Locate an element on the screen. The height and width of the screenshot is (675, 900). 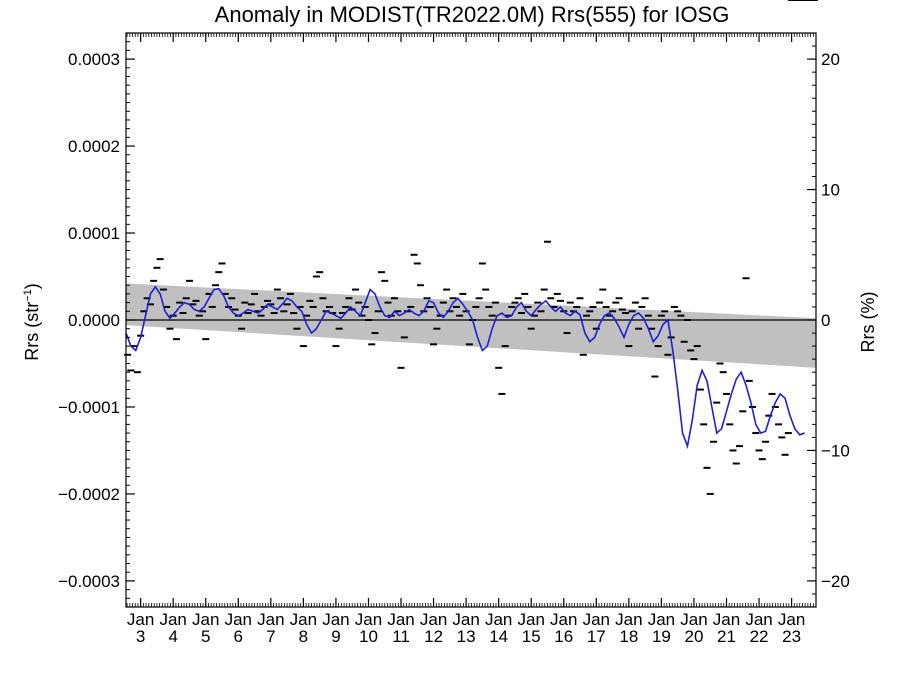
y-left-tick-label: 0.0000 is located at coordinates (94, 320).